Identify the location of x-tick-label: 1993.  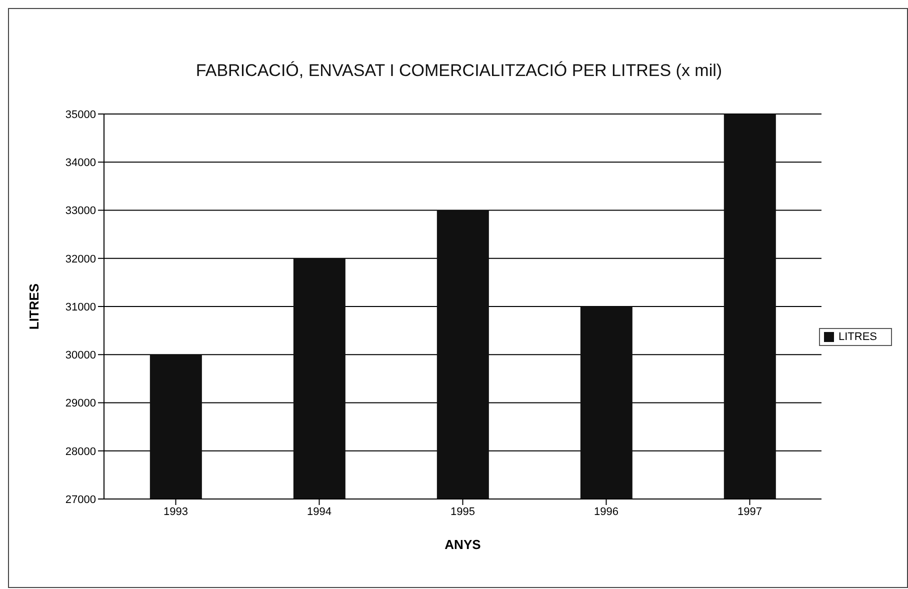
(176, 512).